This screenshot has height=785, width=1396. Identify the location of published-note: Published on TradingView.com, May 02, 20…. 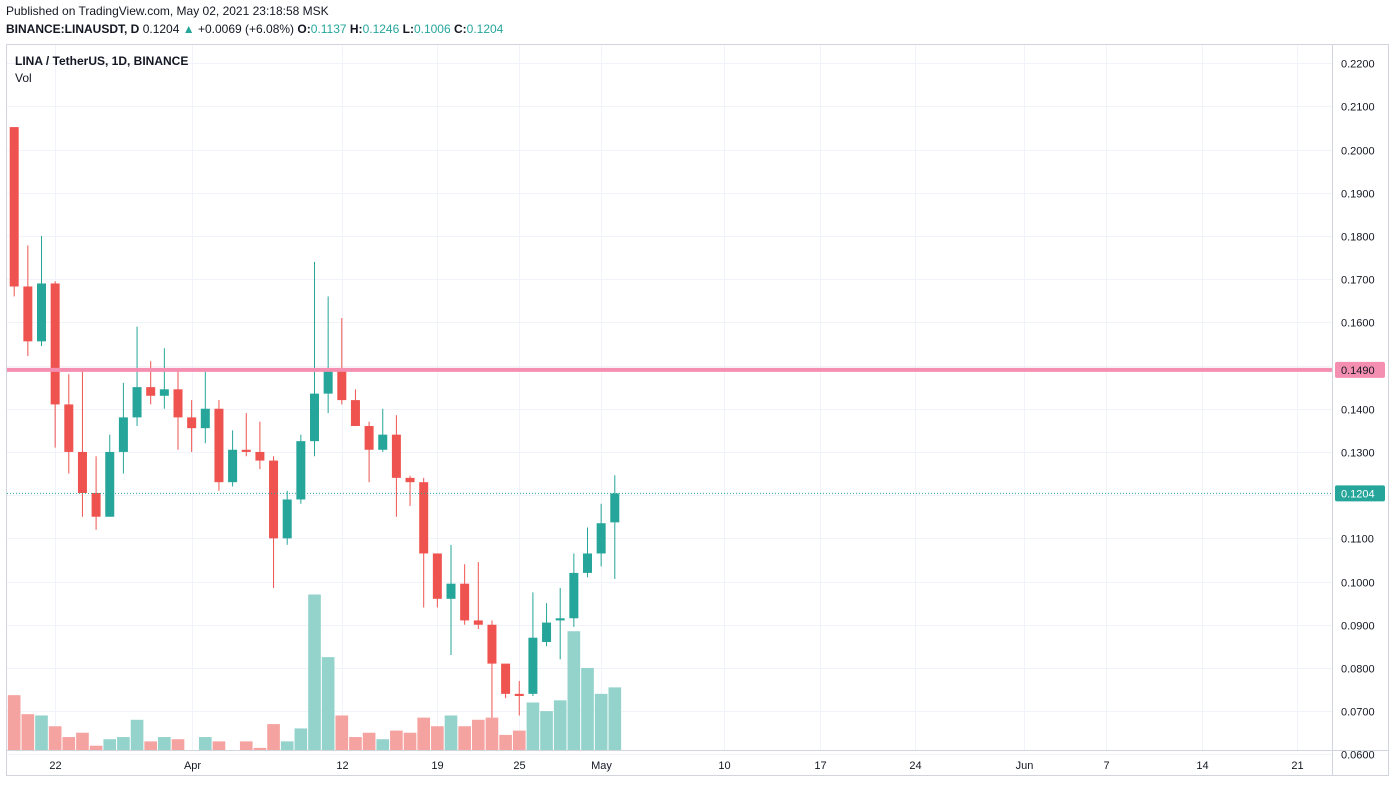
(167, 11).